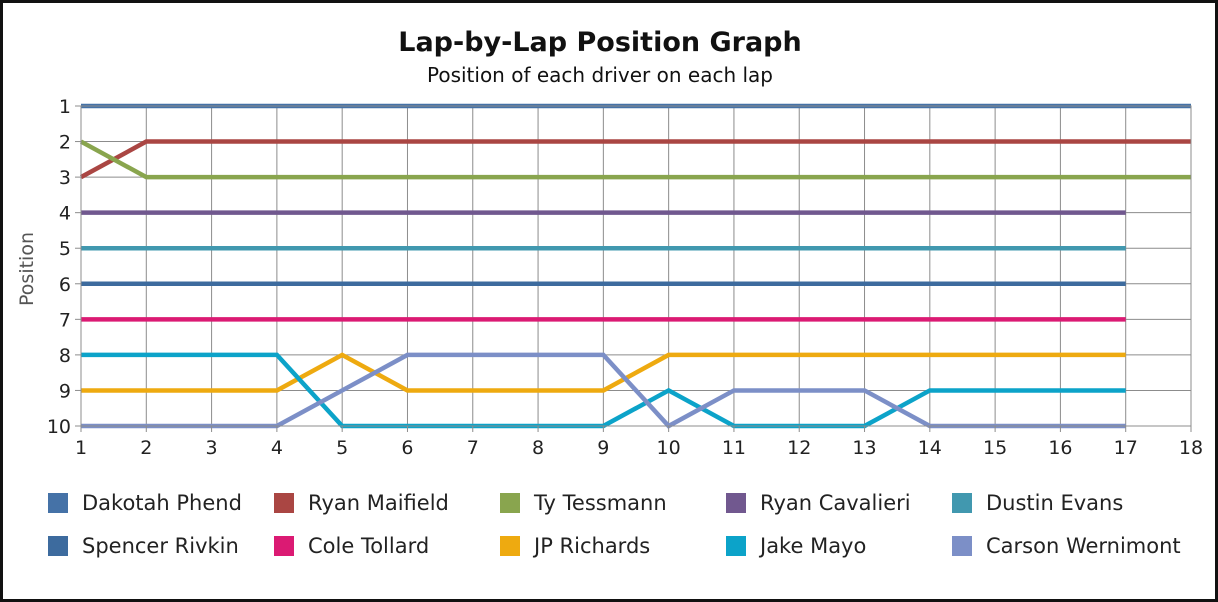 The width and height of the screenshot is (1218, 602). Describe the element at coordinates (146, 448) in the screenshot. I see `x-tick-label: 2` at that location.